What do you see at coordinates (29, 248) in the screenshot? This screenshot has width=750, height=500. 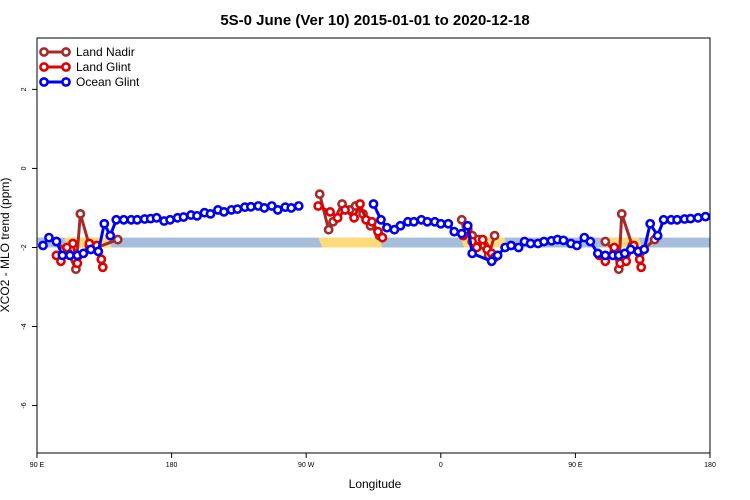 I see `y-axis: 2 0 -2 -4 -6` at bounding box center [29, 248].